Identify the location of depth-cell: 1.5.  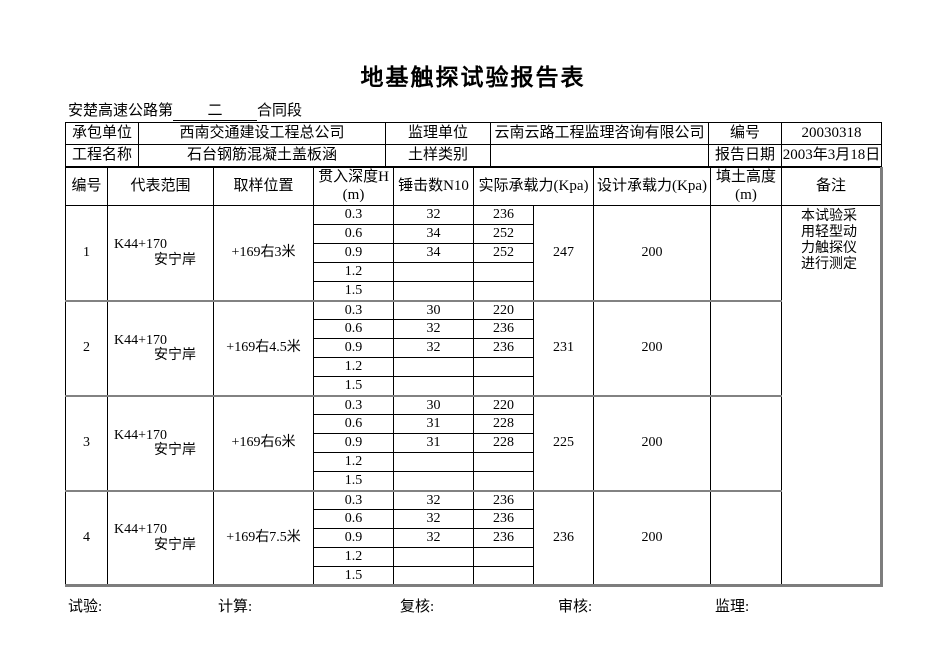
(353, 576).